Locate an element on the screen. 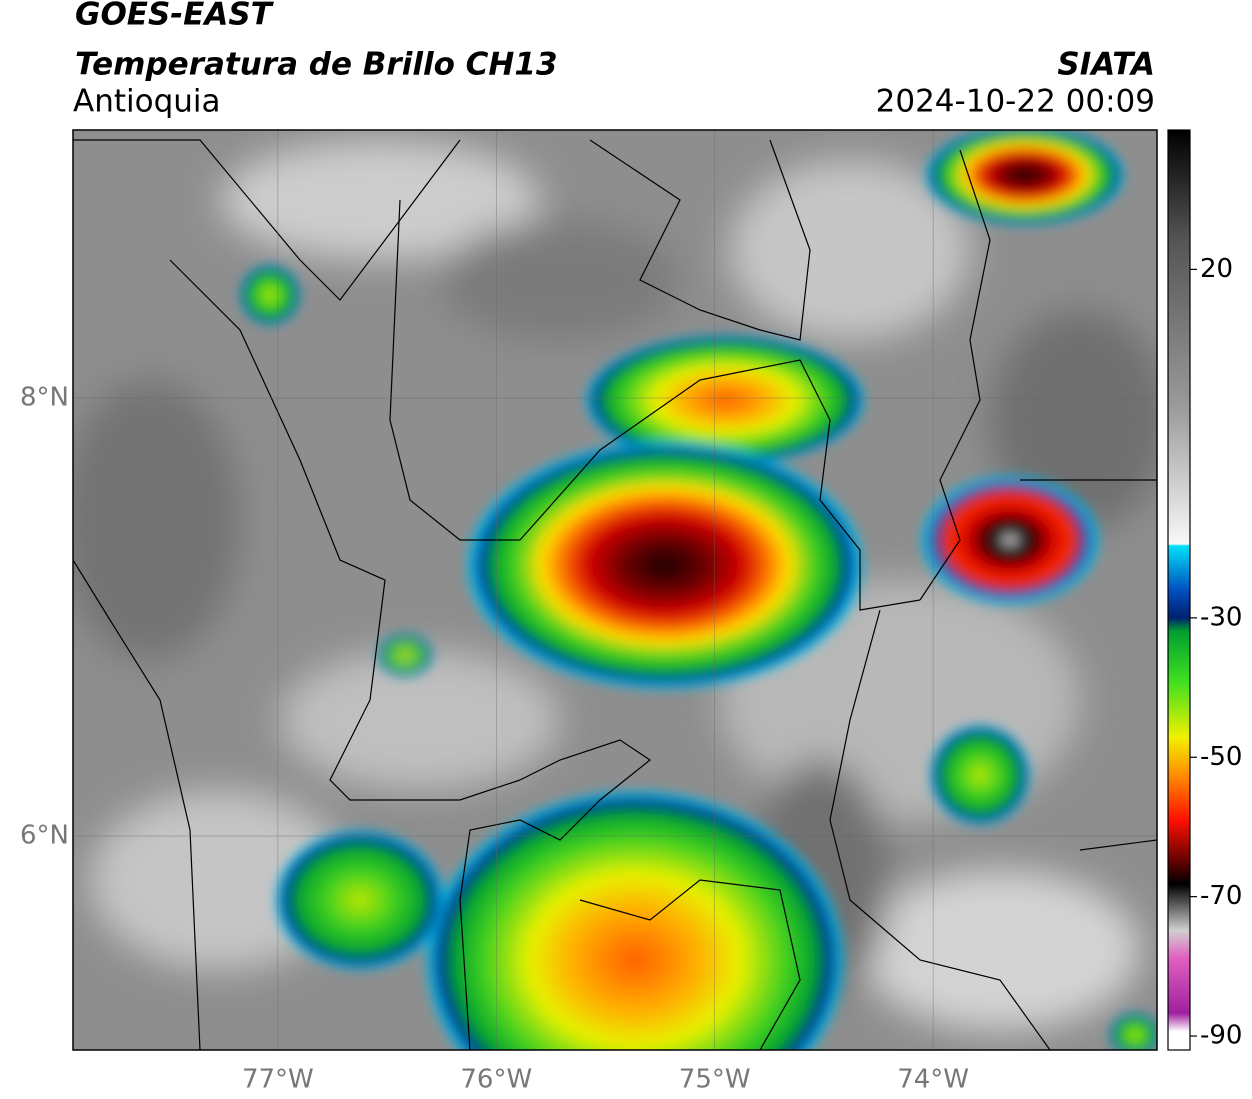 The height and width of the screenshot is (1099, 1252). y-tick-label: 6°N is located at coordinates (44, 836).